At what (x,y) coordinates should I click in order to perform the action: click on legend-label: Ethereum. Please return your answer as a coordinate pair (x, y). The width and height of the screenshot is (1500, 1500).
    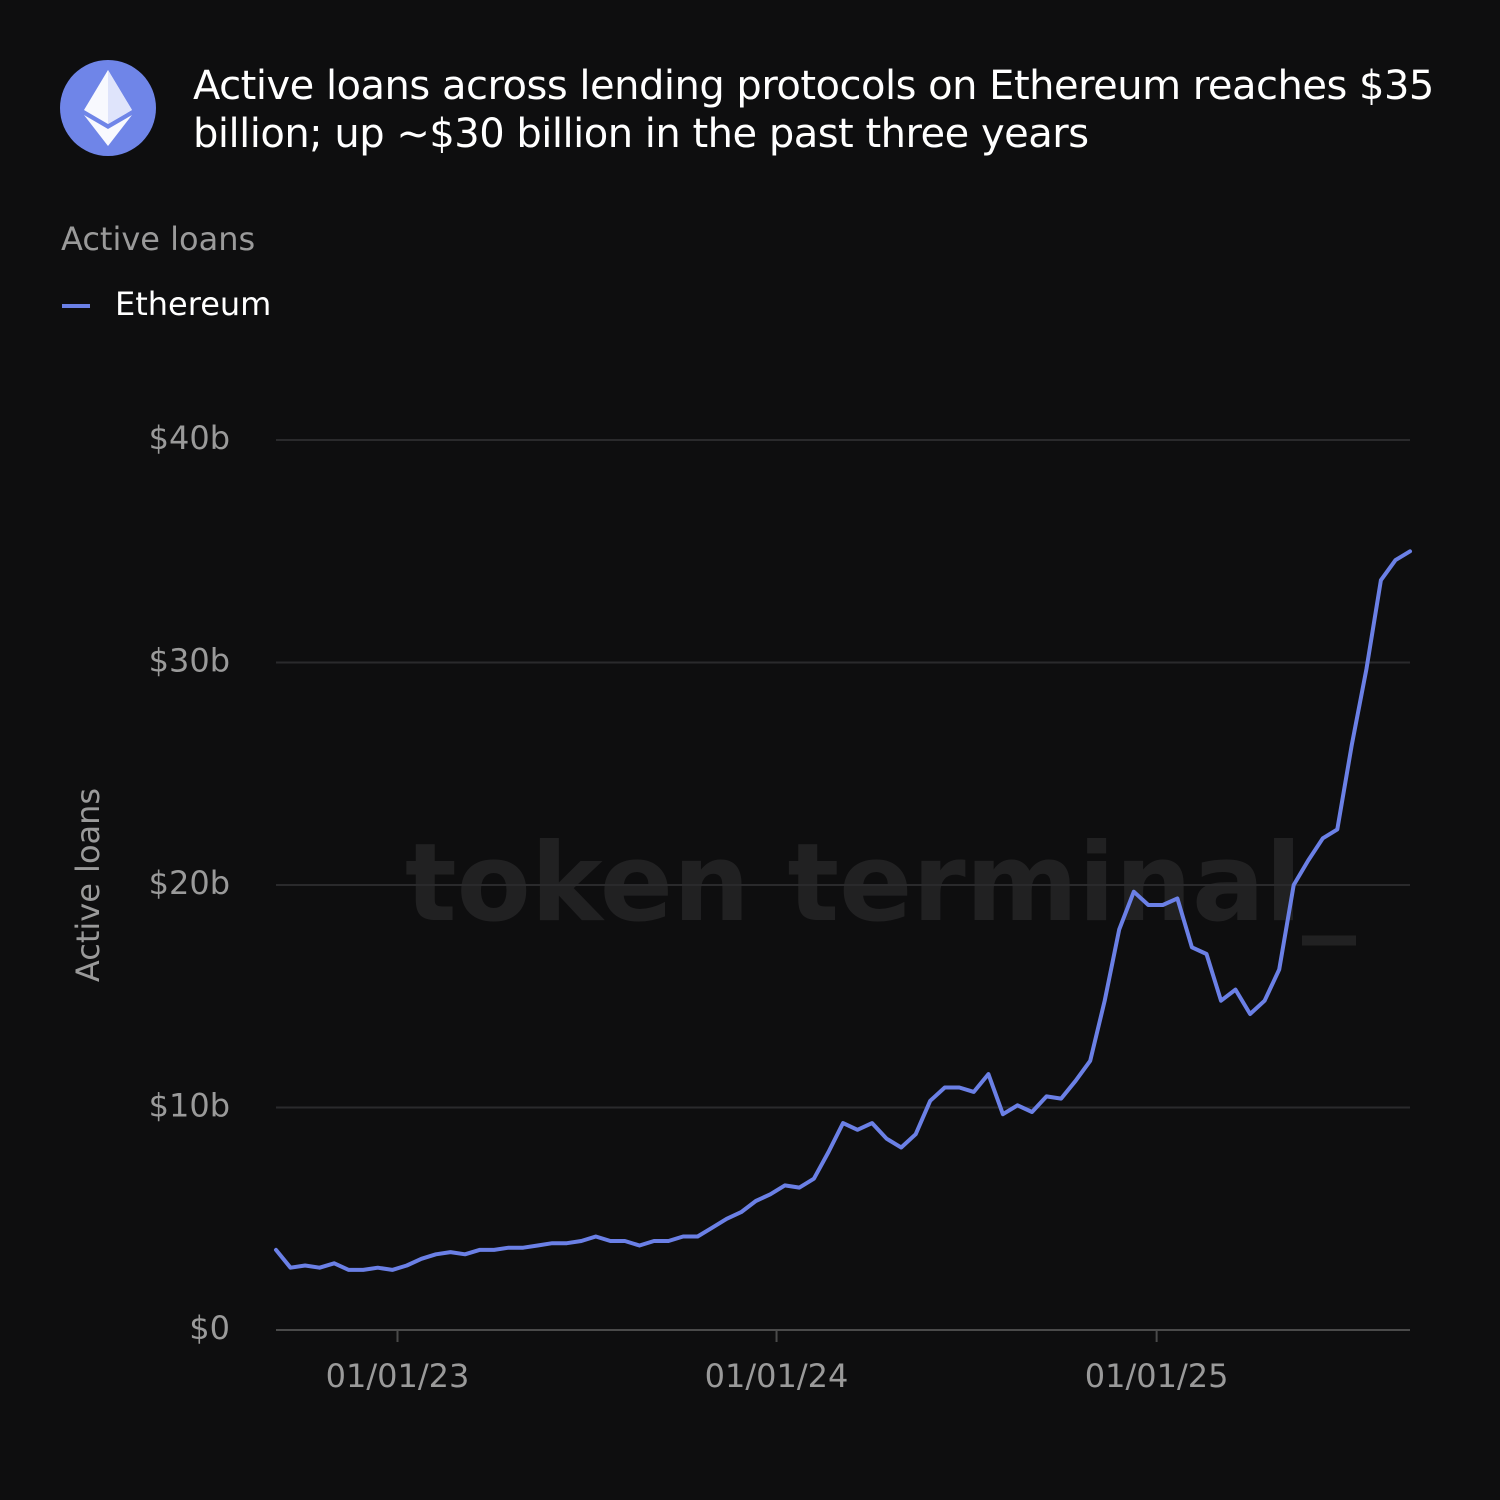
    Looking at the image, I should click on (193, 304).